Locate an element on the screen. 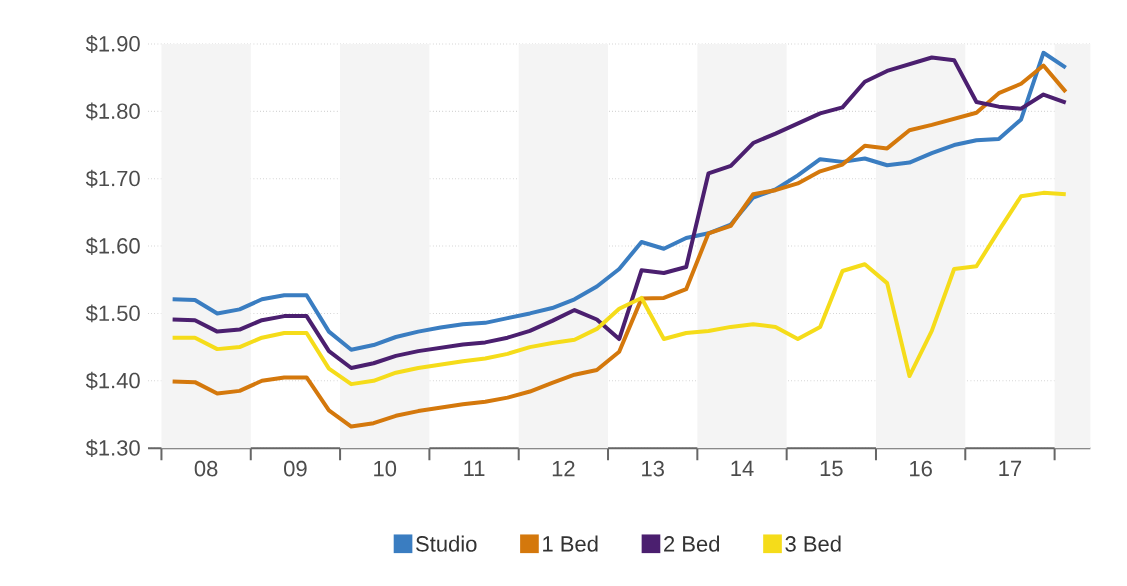 This screenshot has width=1127, height=586. x-tick-label: 09 is located at coordinates (295, 468).